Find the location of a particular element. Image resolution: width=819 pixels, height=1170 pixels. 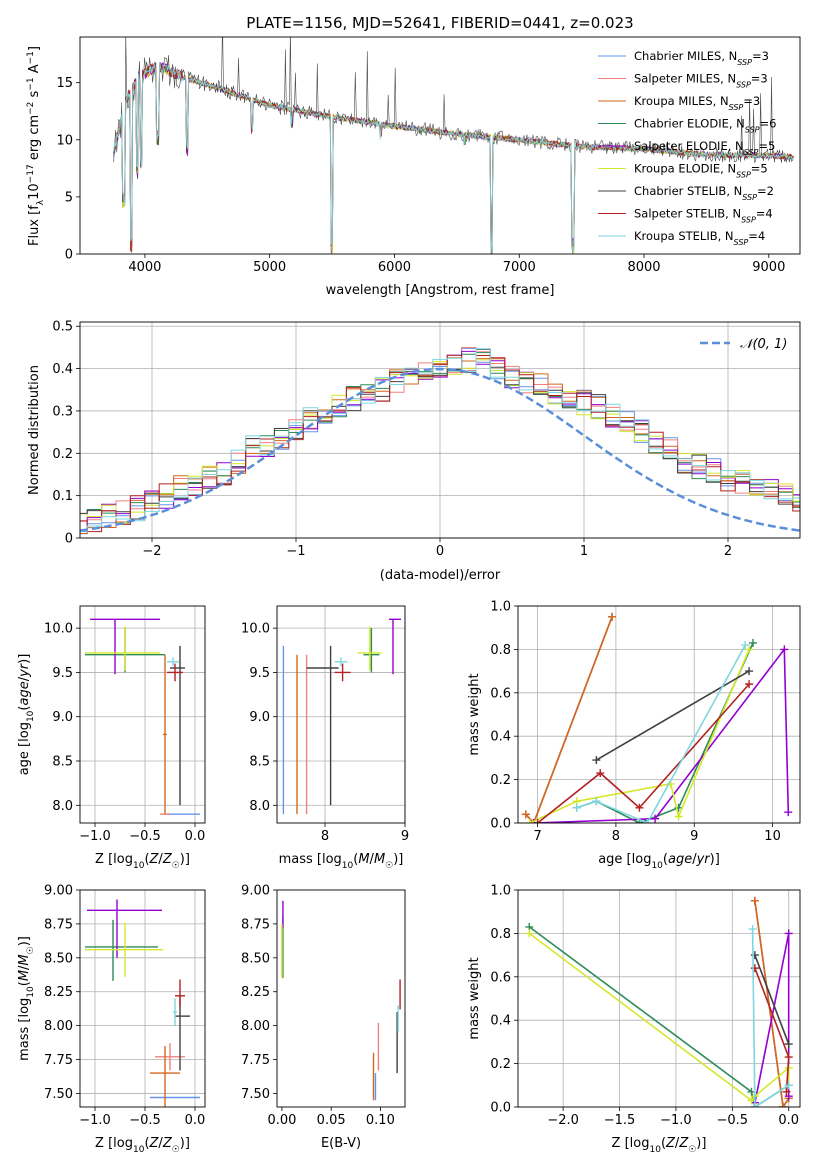

weight-series-salpeter-stelib is located at coordinates (771, 1030).